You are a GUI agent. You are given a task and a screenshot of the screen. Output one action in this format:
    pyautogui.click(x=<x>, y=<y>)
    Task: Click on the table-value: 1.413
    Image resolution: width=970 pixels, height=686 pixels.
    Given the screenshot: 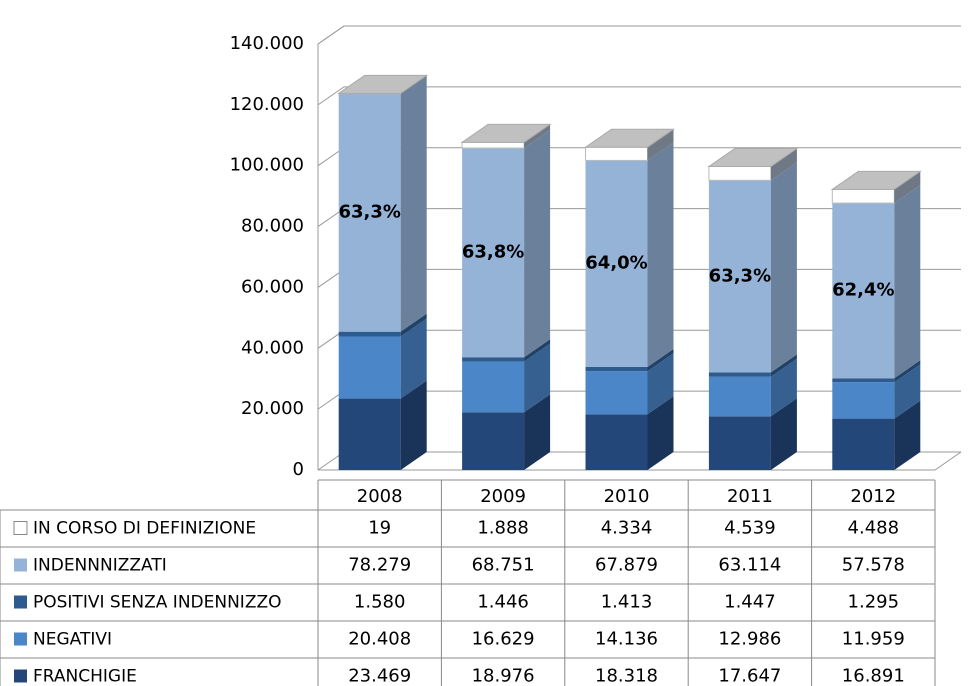 What is the action you would take?
    pyautogui.click(x=627, y=602)
    